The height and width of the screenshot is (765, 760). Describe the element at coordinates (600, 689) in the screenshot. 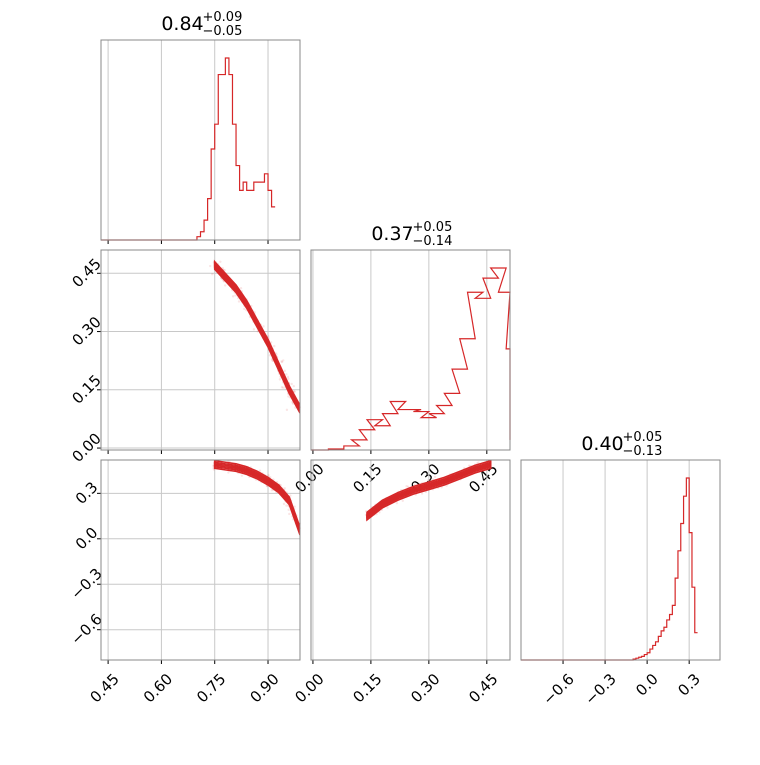

I see `x-tick-label: −0.3` at that location.